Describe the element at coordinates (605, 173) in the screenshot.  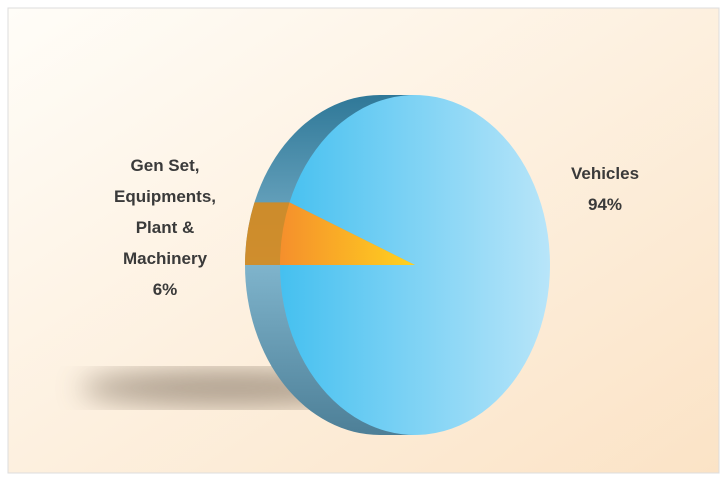
I see `category-label: Vehicles` at that location.